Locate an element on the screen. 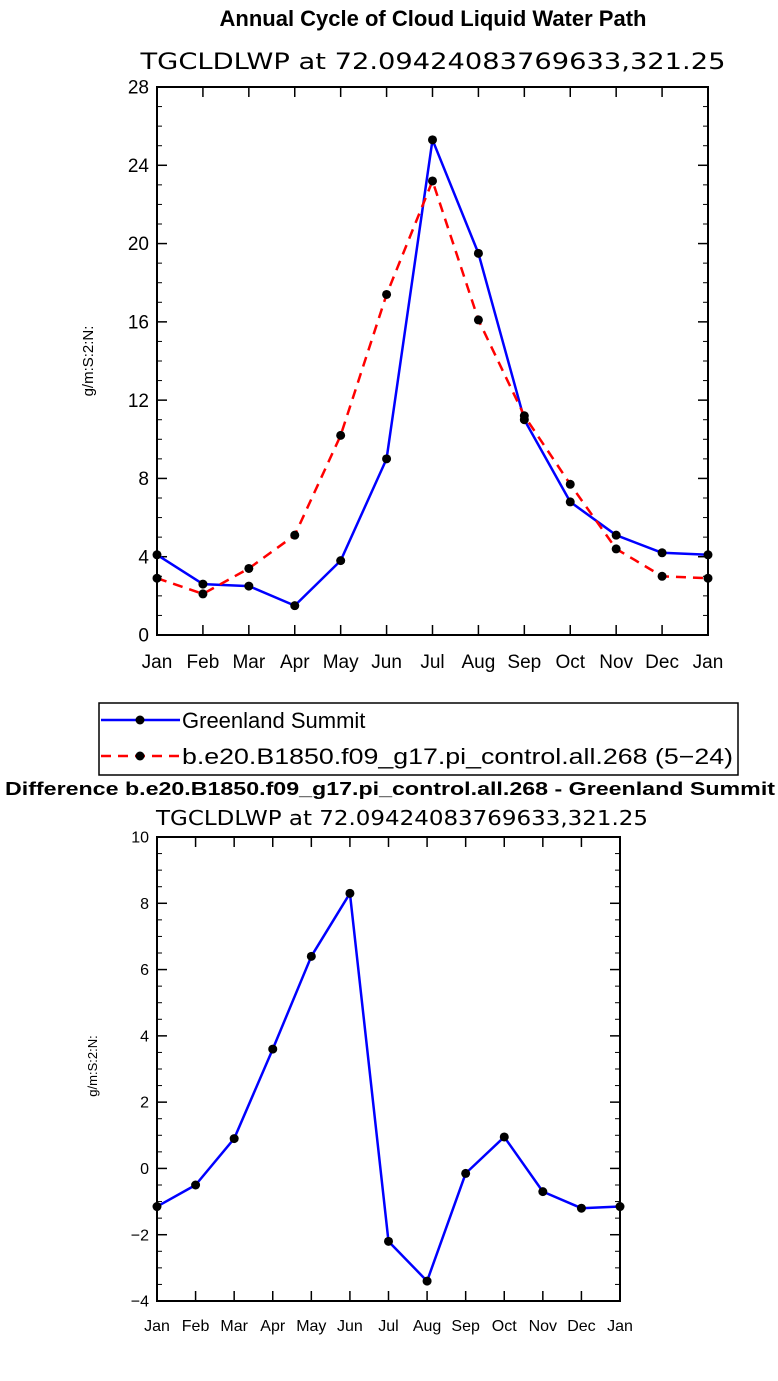 The image size is (778, 1381). chart2-xtick-label: Dec is located at coordinates (581, 1326).